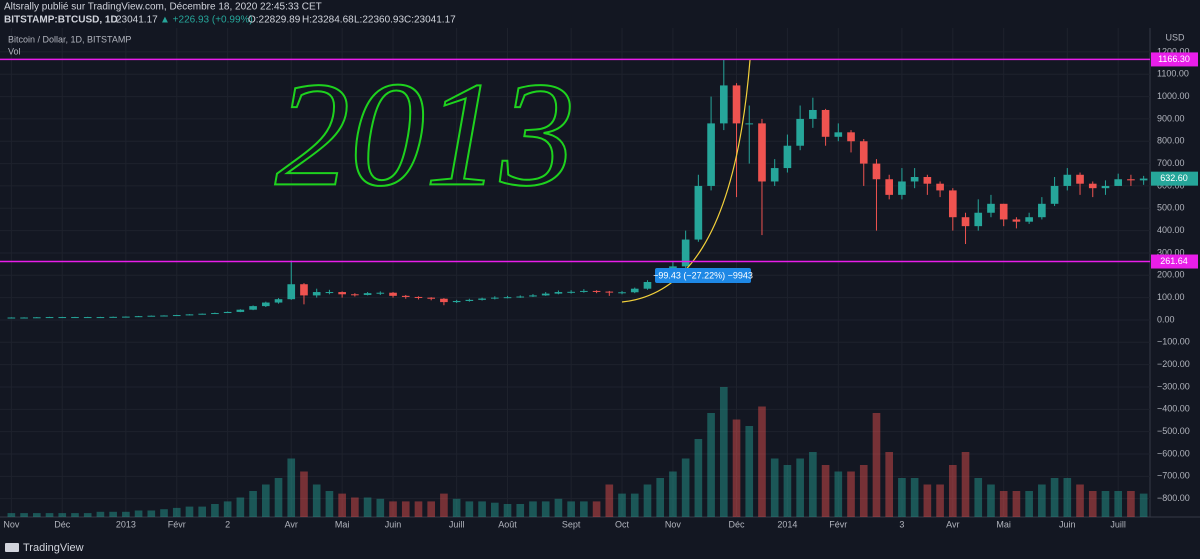 The height and width of the screenshot is (559, 1200). What do you see at coordinates (1175, 37) in the screenshot?
I see `currency: USD` at bounding box center [1175, 37].